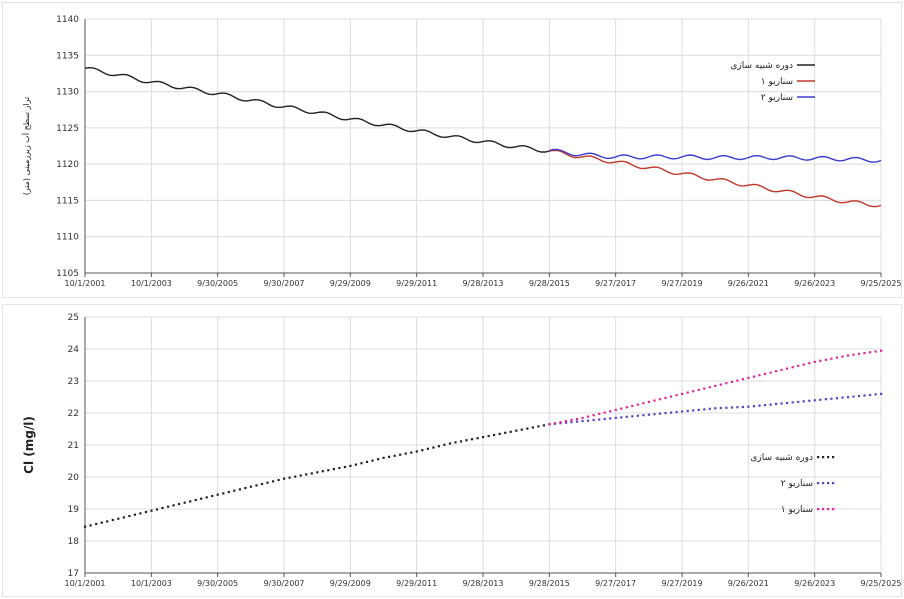 This screenshot has width=904, height=599. What do you see at coordinates (615, 283) in the screenshot?
I see `x-tick-label: 9/27/2017` at bounding box center [615, 283].